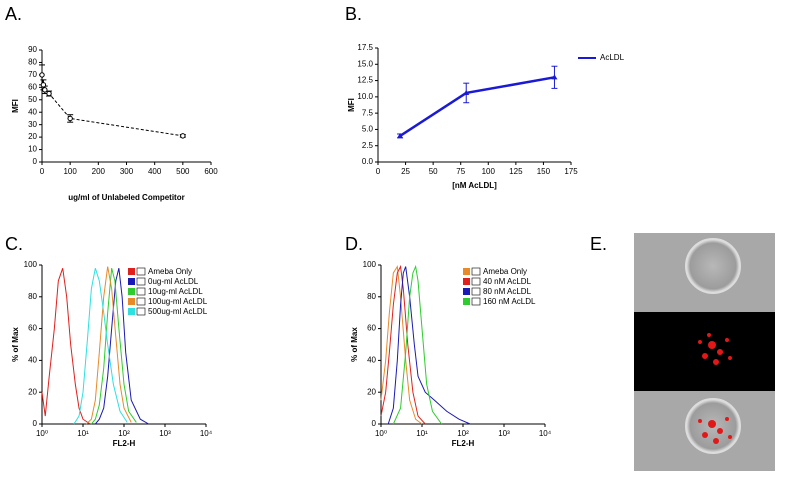 The width and height of the screenshot is (800, 482). What do you see at coordinates (612, 57) in the screenshot?
I see `legend-label: AcLDL` at bounding box center [612, 57].